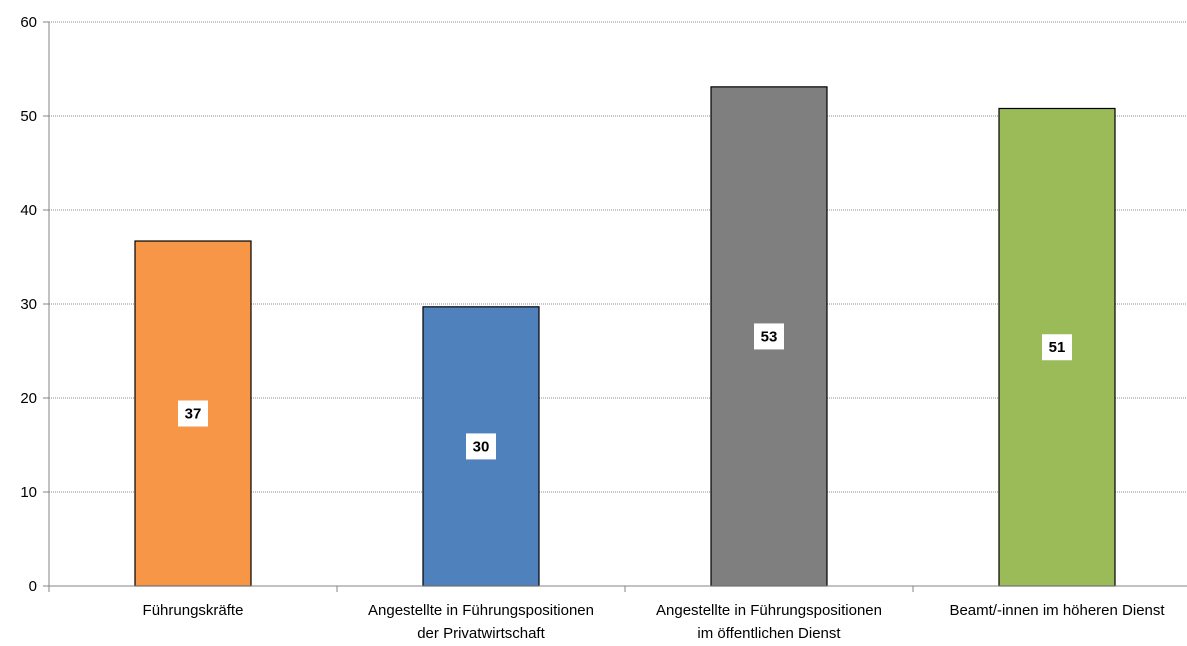  I want to click on y-axis-ticks: 0 10 20 30 40 50 60, so click(34, 304).